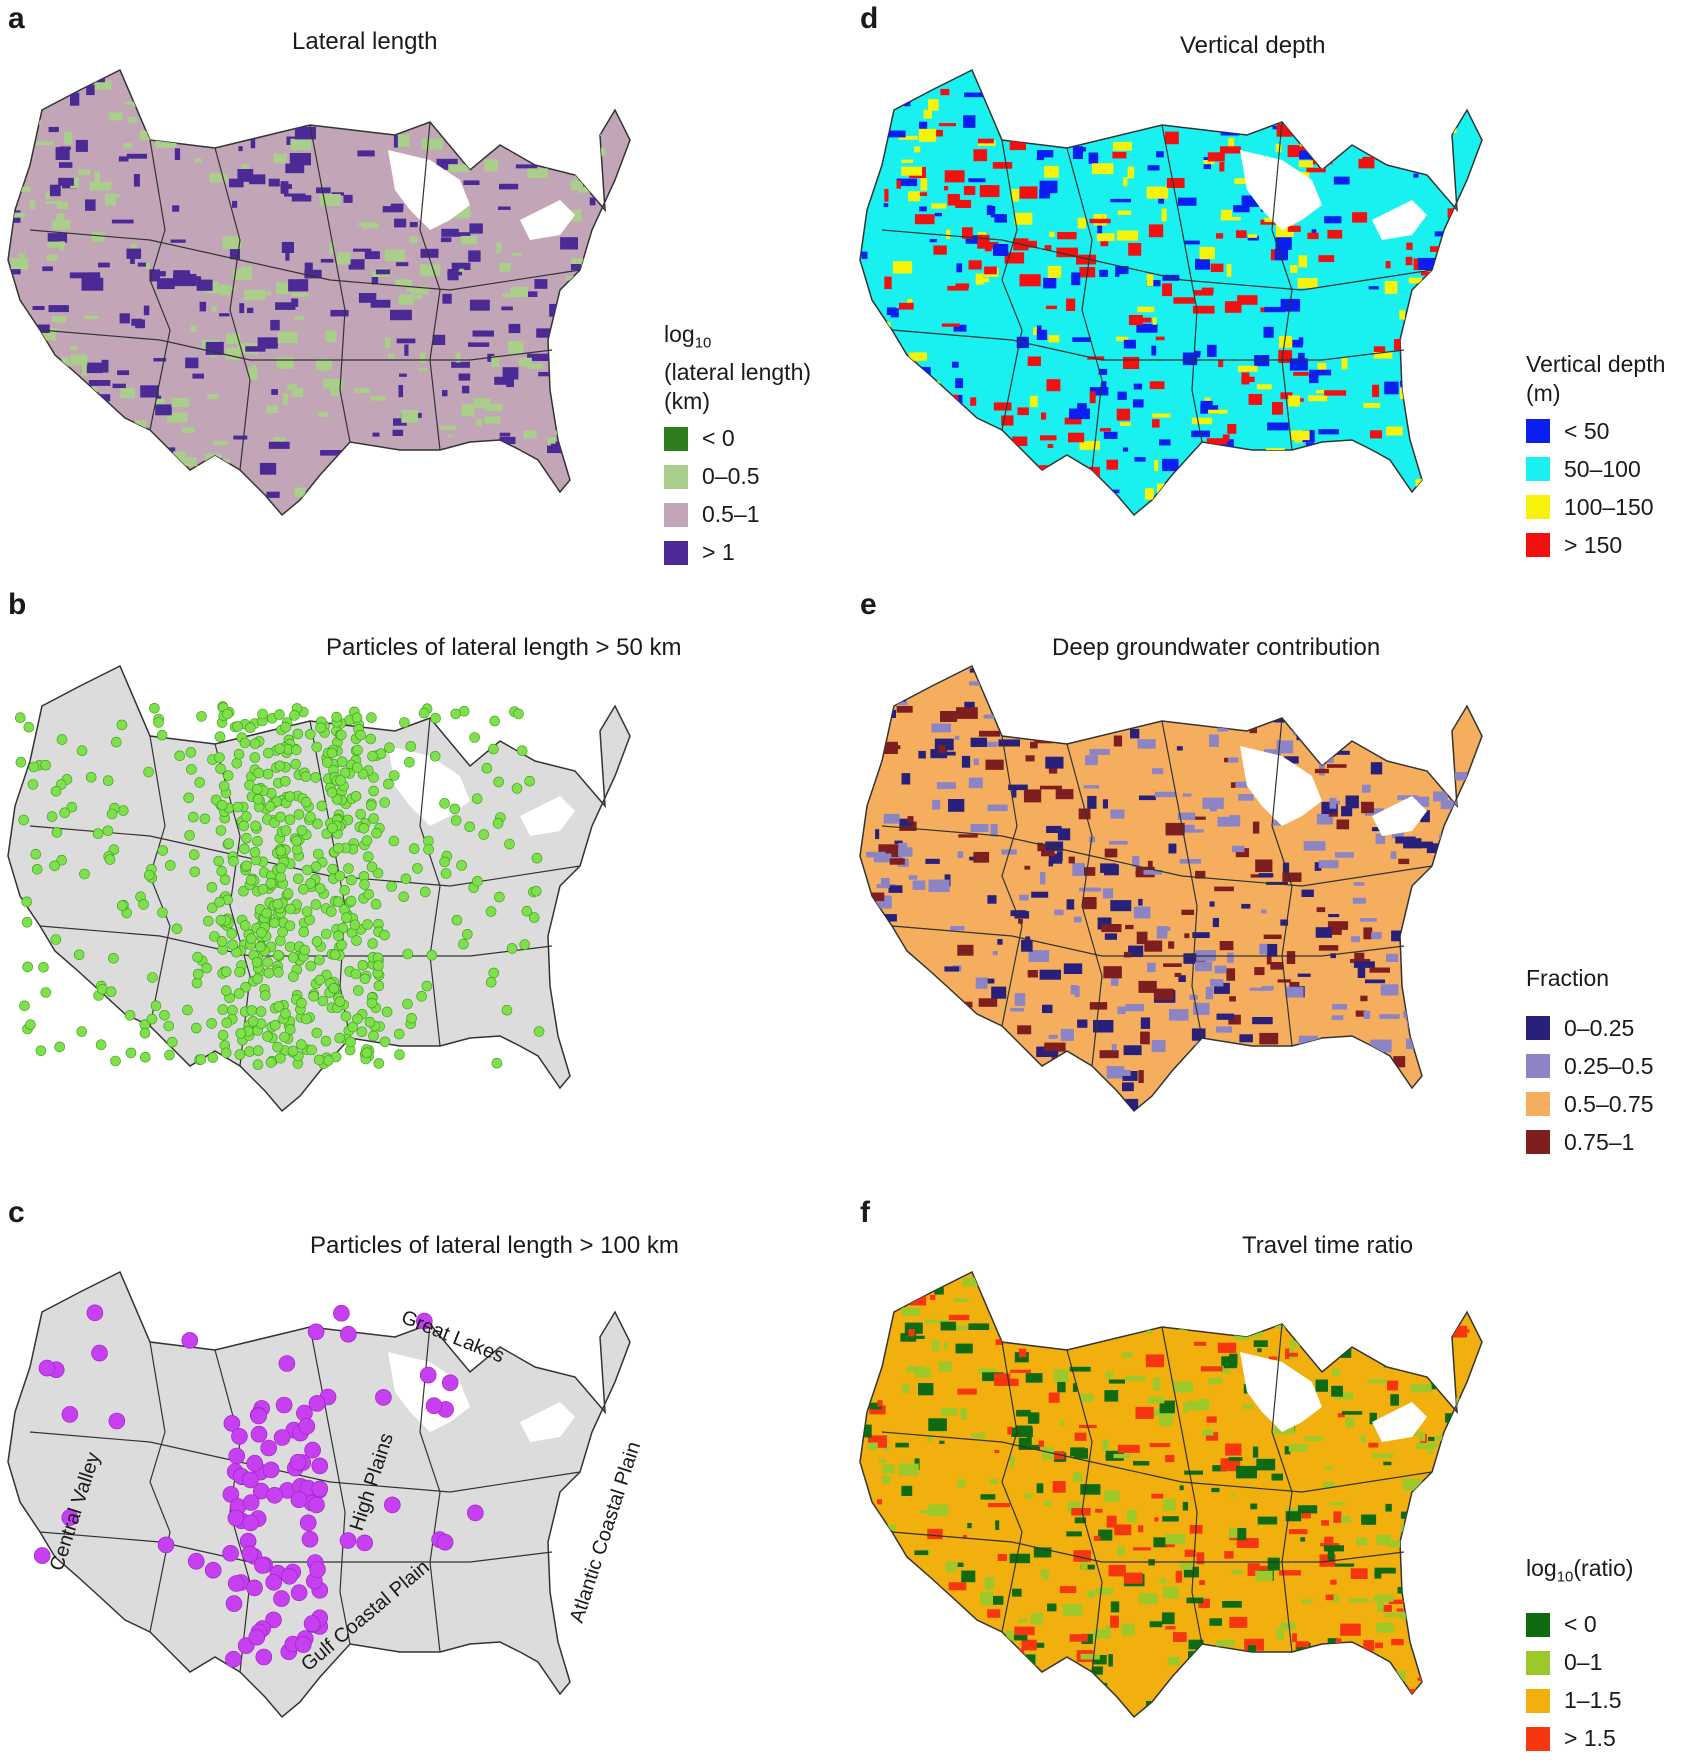 This screenshot has width=1705, height=1760. I want to click on panel-letter: d, so click(869, 18).